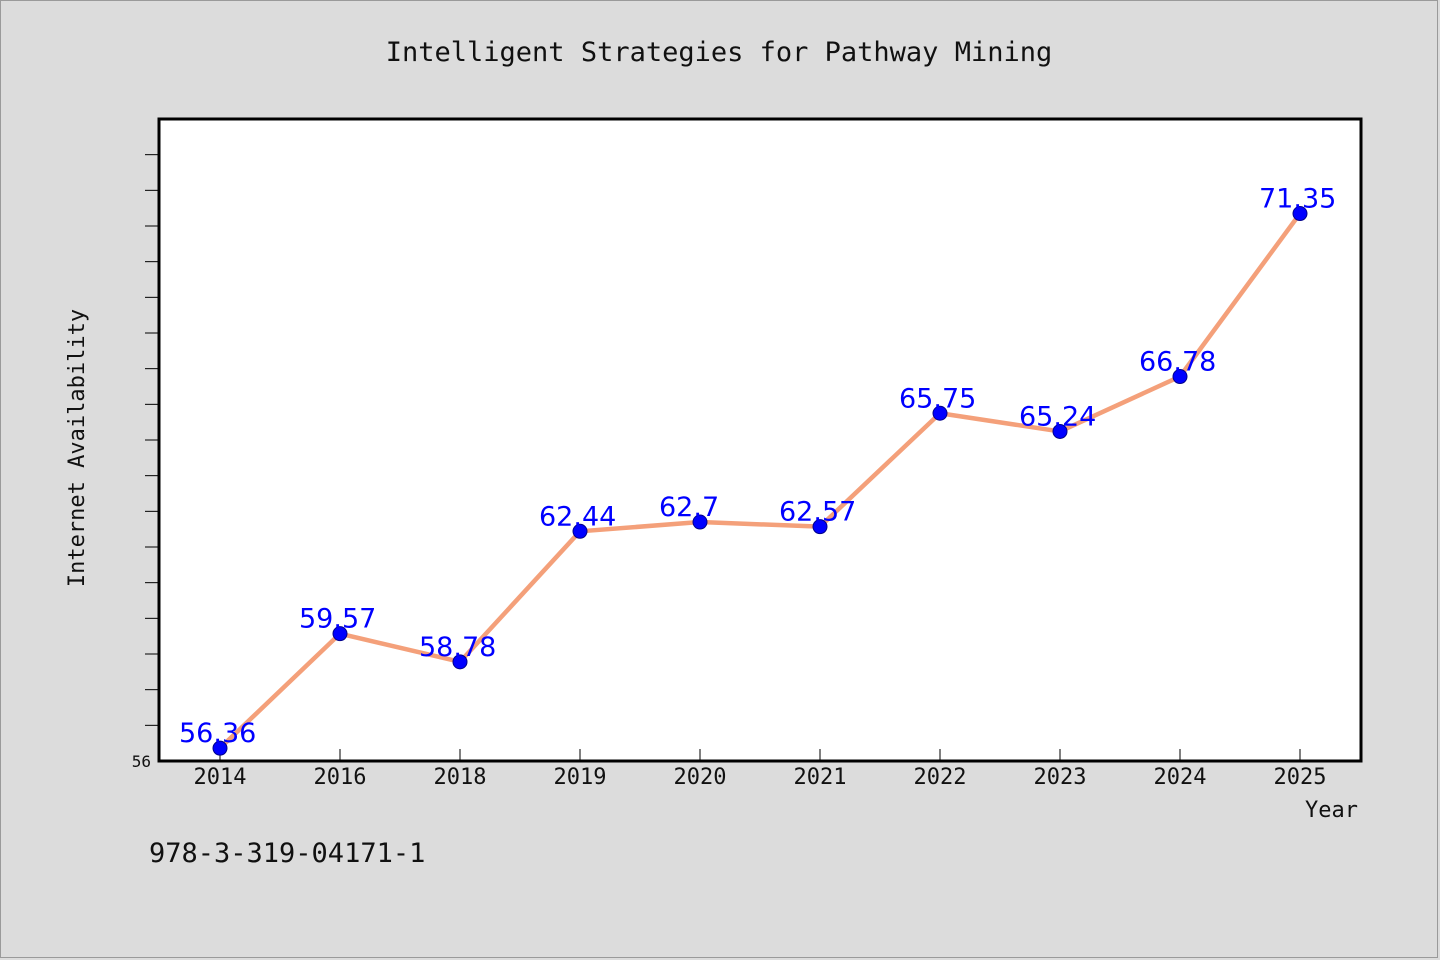 This screenshot has width=1440, height=960. Describe the element at coordinates (141, 761) in the screenshot. I see `y-tick-label: 56` at that location.